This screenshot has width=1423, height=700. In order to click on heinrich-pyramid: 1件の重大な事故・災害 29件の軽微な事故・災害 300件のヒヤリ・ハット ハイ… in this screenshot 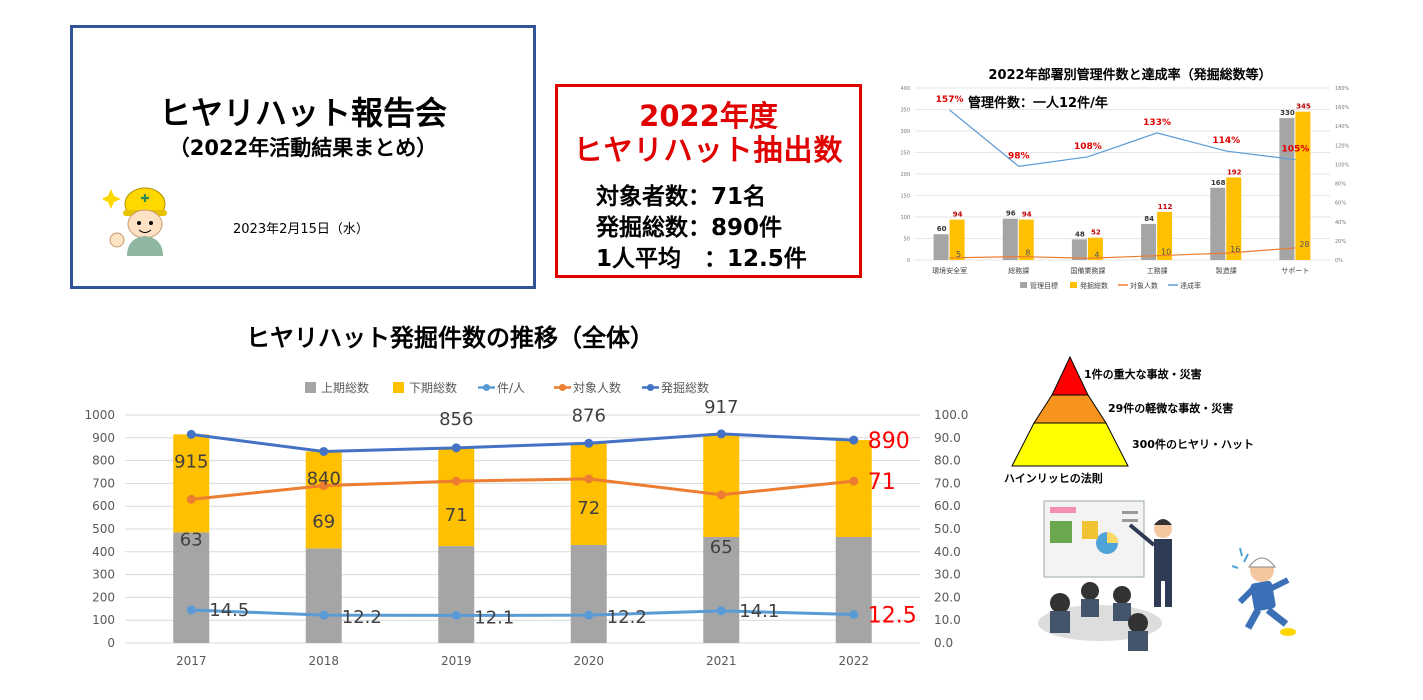, I will do `click(1129, 420)`.